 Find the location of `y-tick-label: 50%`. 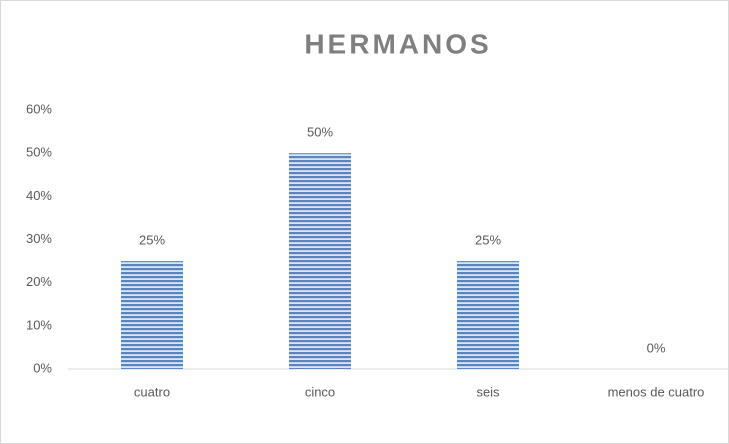

y-tick-label: 50% is located at coordinates (39, 152).